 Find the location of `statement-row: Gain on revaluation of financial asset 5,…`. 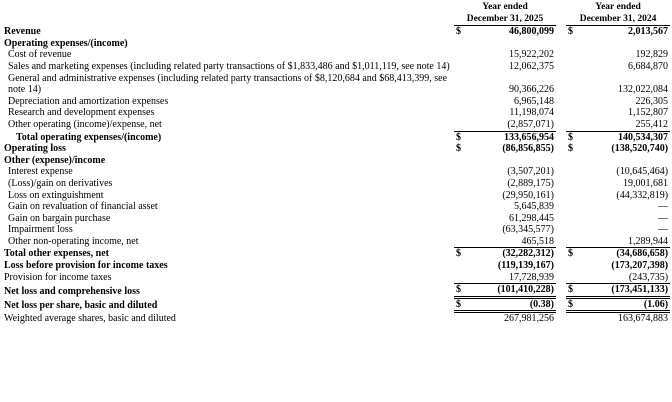

statement-row: Gain on revaluation of financial asset 5,… is located at coordinates (336, 207).